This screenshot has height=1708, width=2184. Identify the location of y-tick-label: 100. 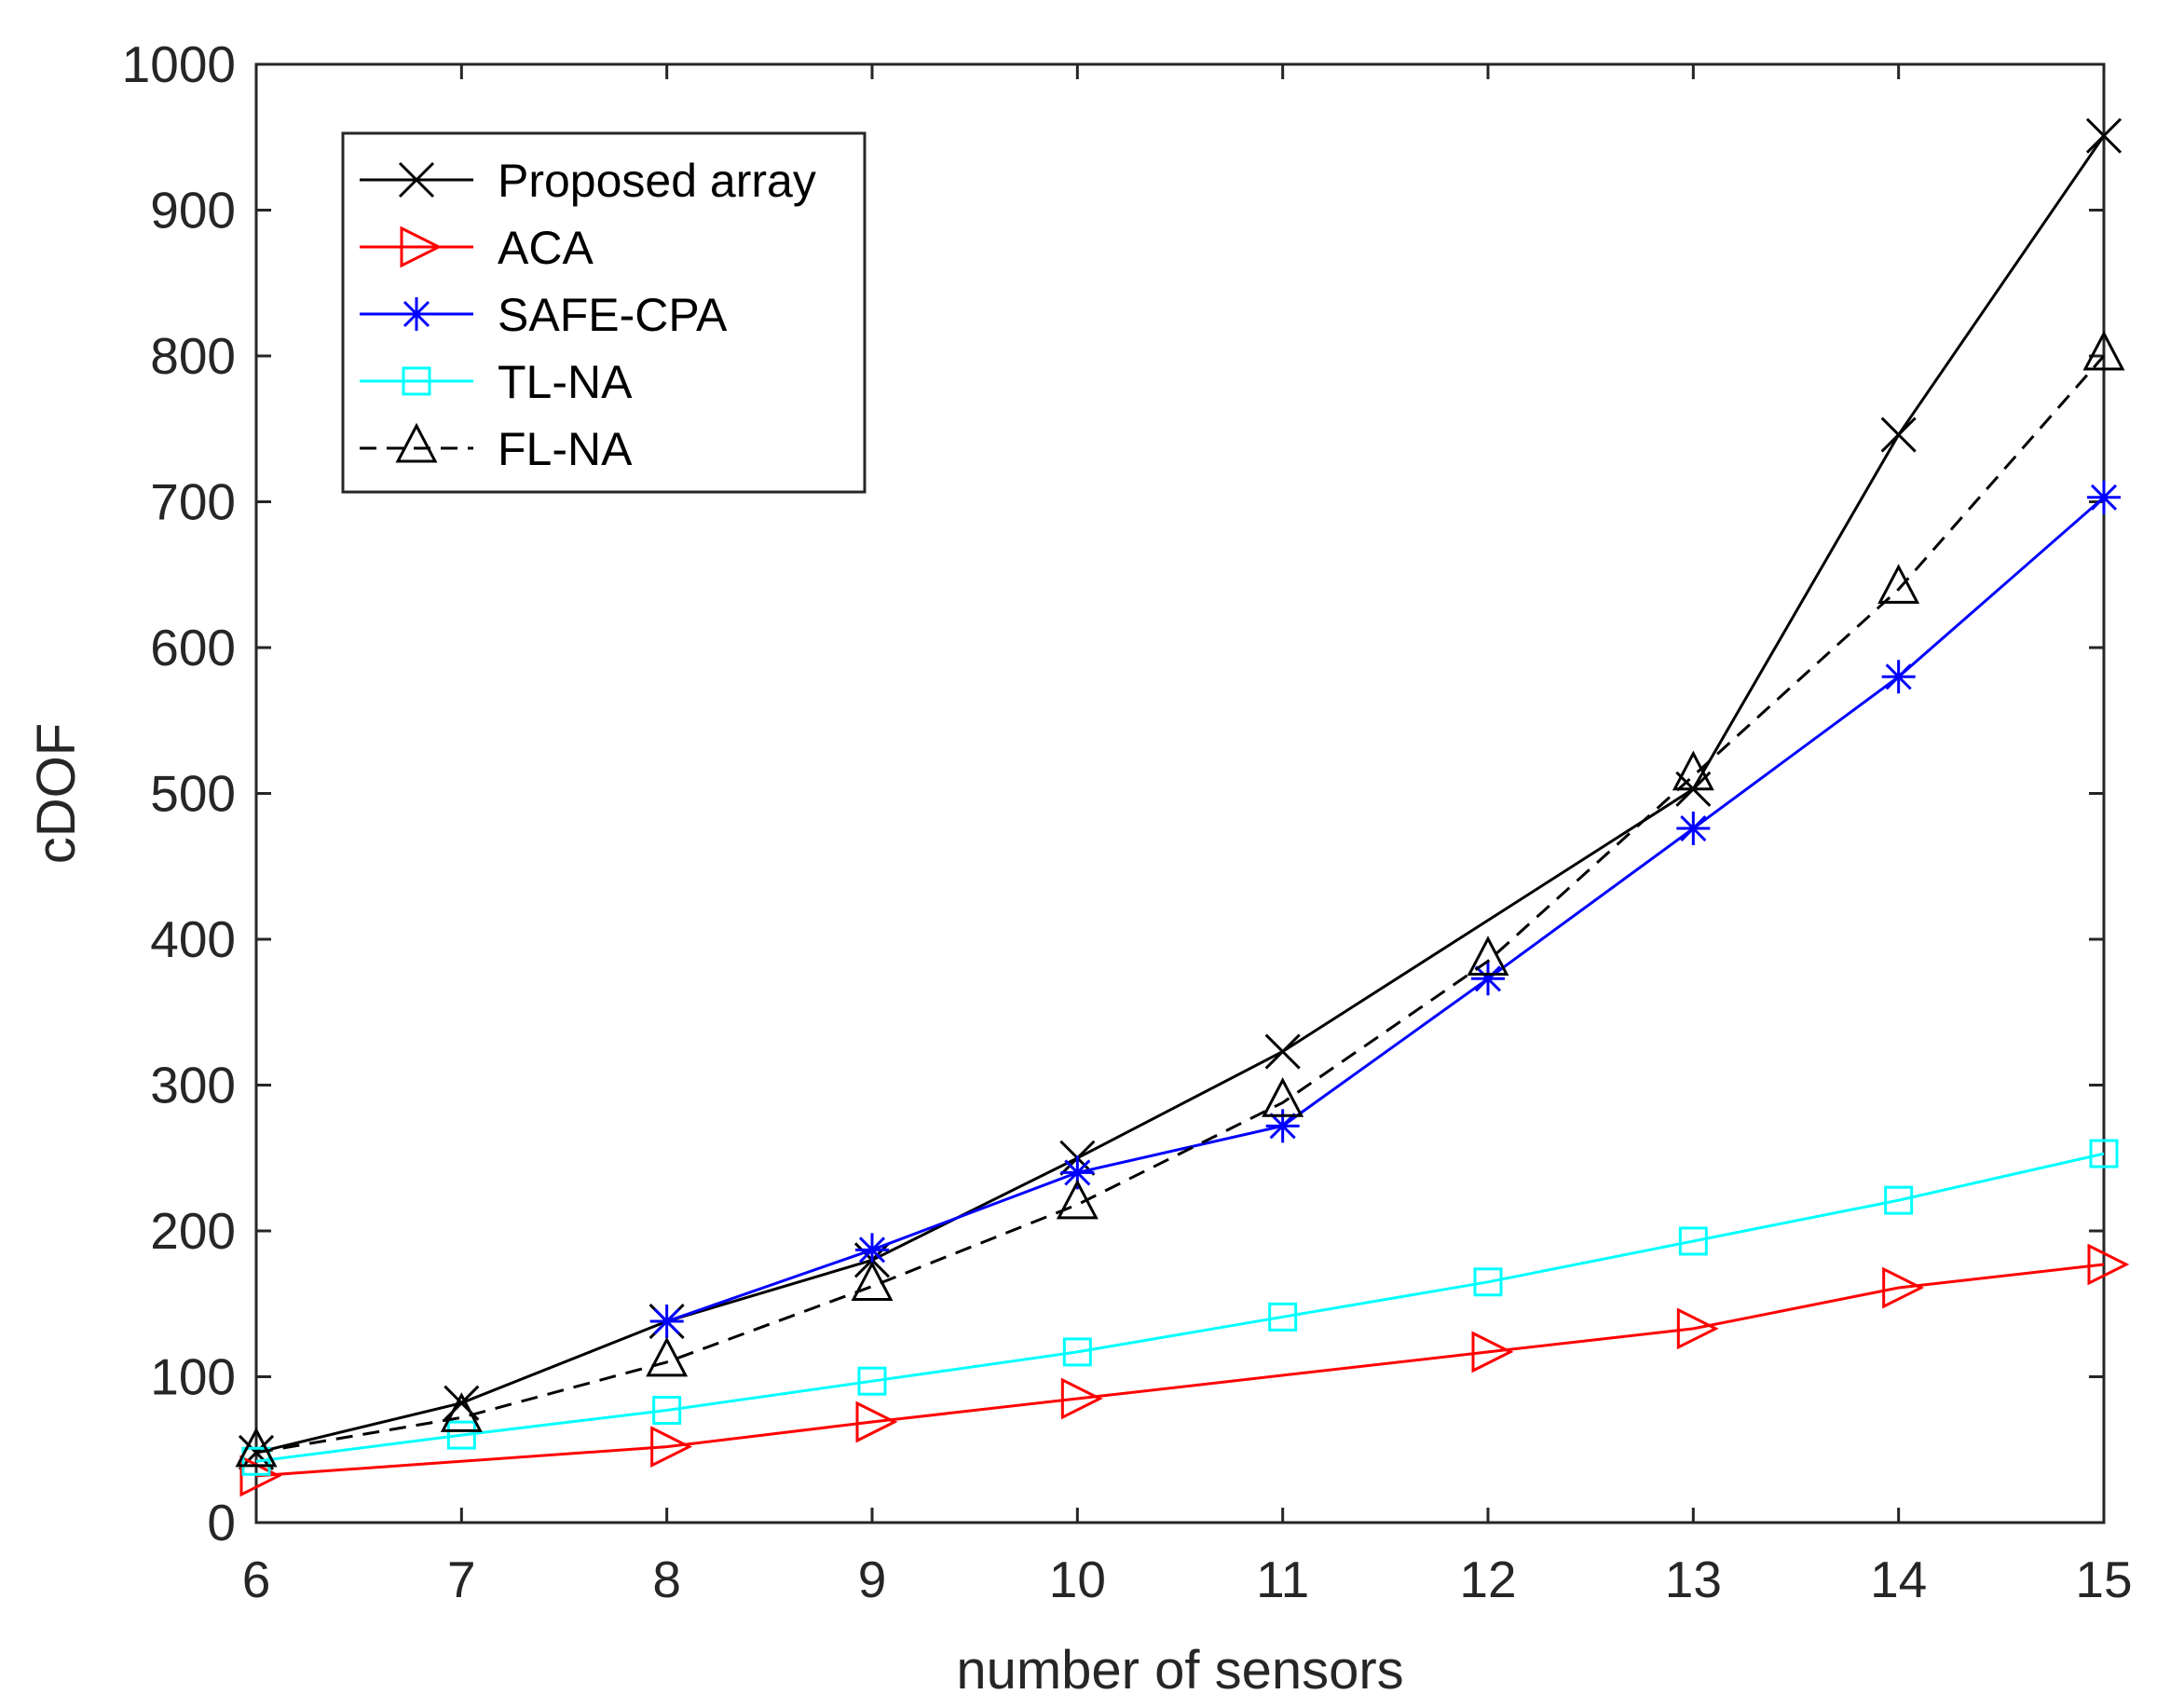
(193, 1377).